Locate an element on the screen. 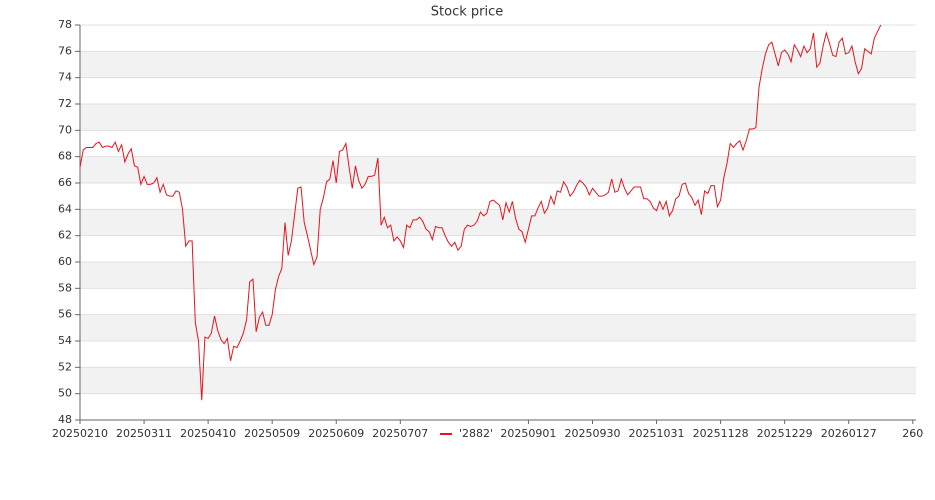 The height and width of the screenshot is (500, 935). x-tick-label: 20250311 is located at coordinates (144, 433).